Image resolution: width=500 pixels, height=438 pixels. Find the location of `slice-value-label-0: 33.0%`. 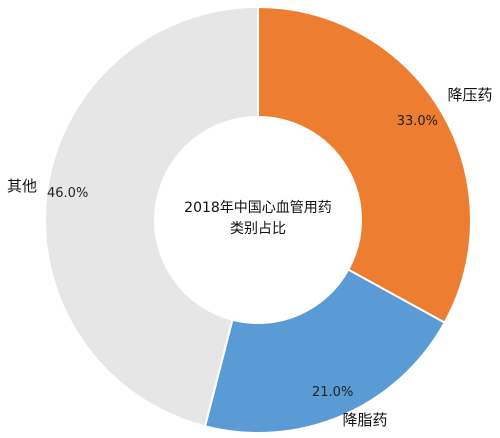

slice-value-label-0: 33.0% is located at coordinates (417, 121).